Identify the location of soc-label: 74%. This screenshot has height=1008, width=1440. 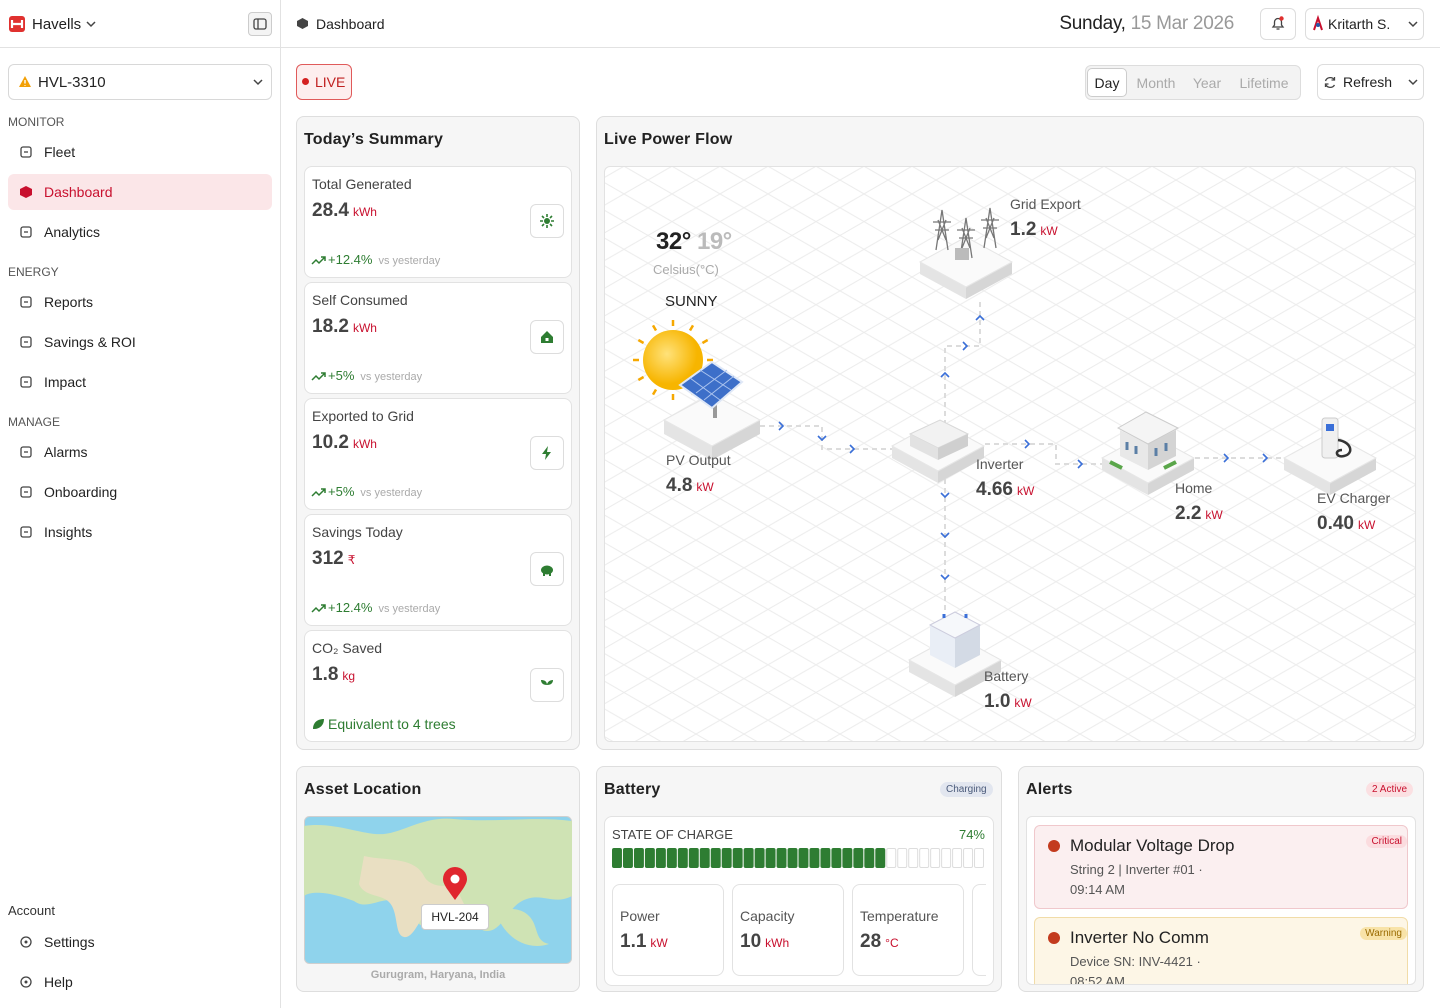
(971, 834).